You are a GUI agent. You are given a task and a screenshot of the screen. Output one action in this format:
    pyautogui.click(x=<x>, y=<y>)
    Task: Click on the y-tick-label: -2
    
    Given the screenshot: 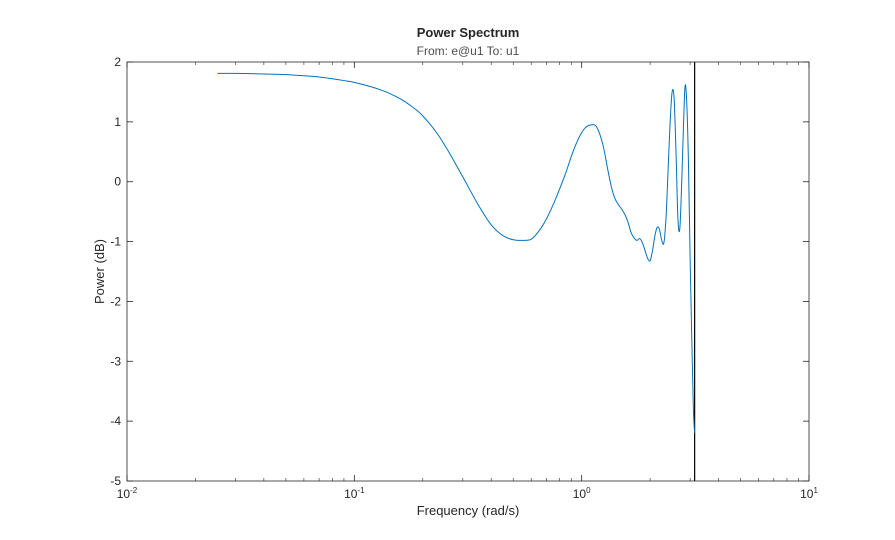 What is the action you would take?
    pyautogui.click(x=115, y=301)
    